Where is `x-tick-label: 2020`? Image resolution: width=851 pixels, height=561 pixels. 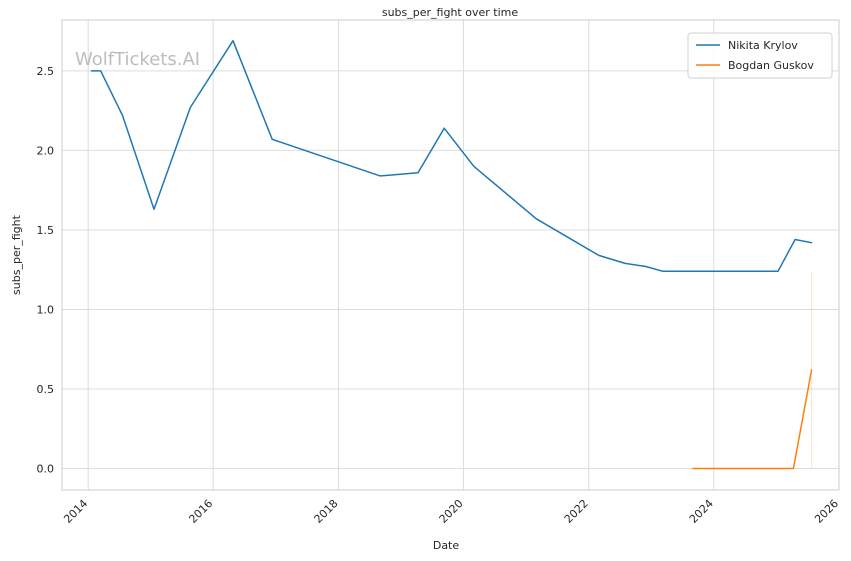
x-tick-label: 2020 is located at coordinates (451, 511).